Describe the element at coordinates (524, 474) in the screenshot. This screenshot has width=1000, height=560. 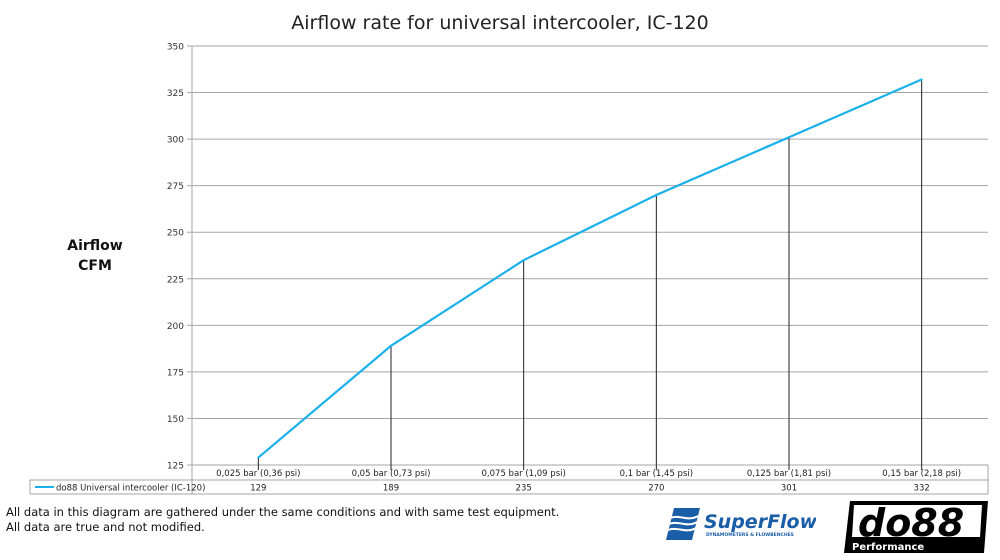
I see `x-category-label: 0,075 bar (1,09 psi)` at that location.